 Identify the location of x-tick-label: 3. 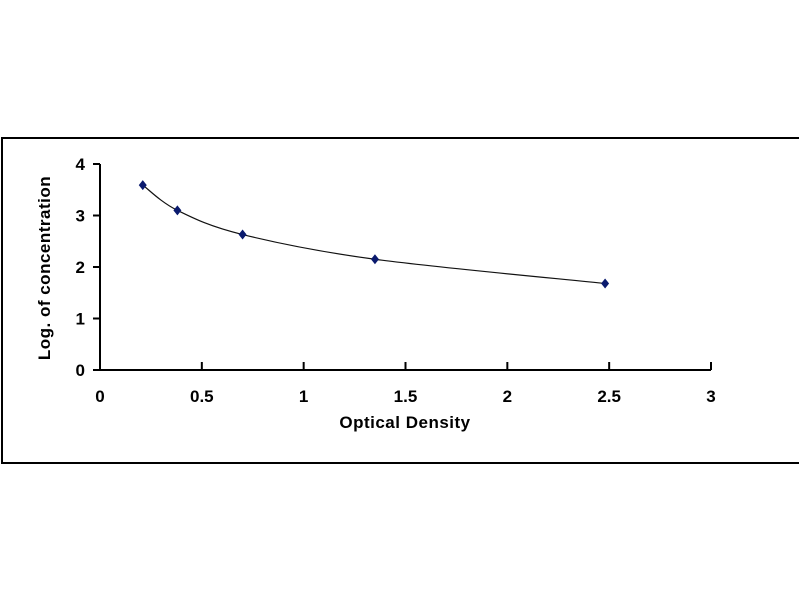
(710, 396).